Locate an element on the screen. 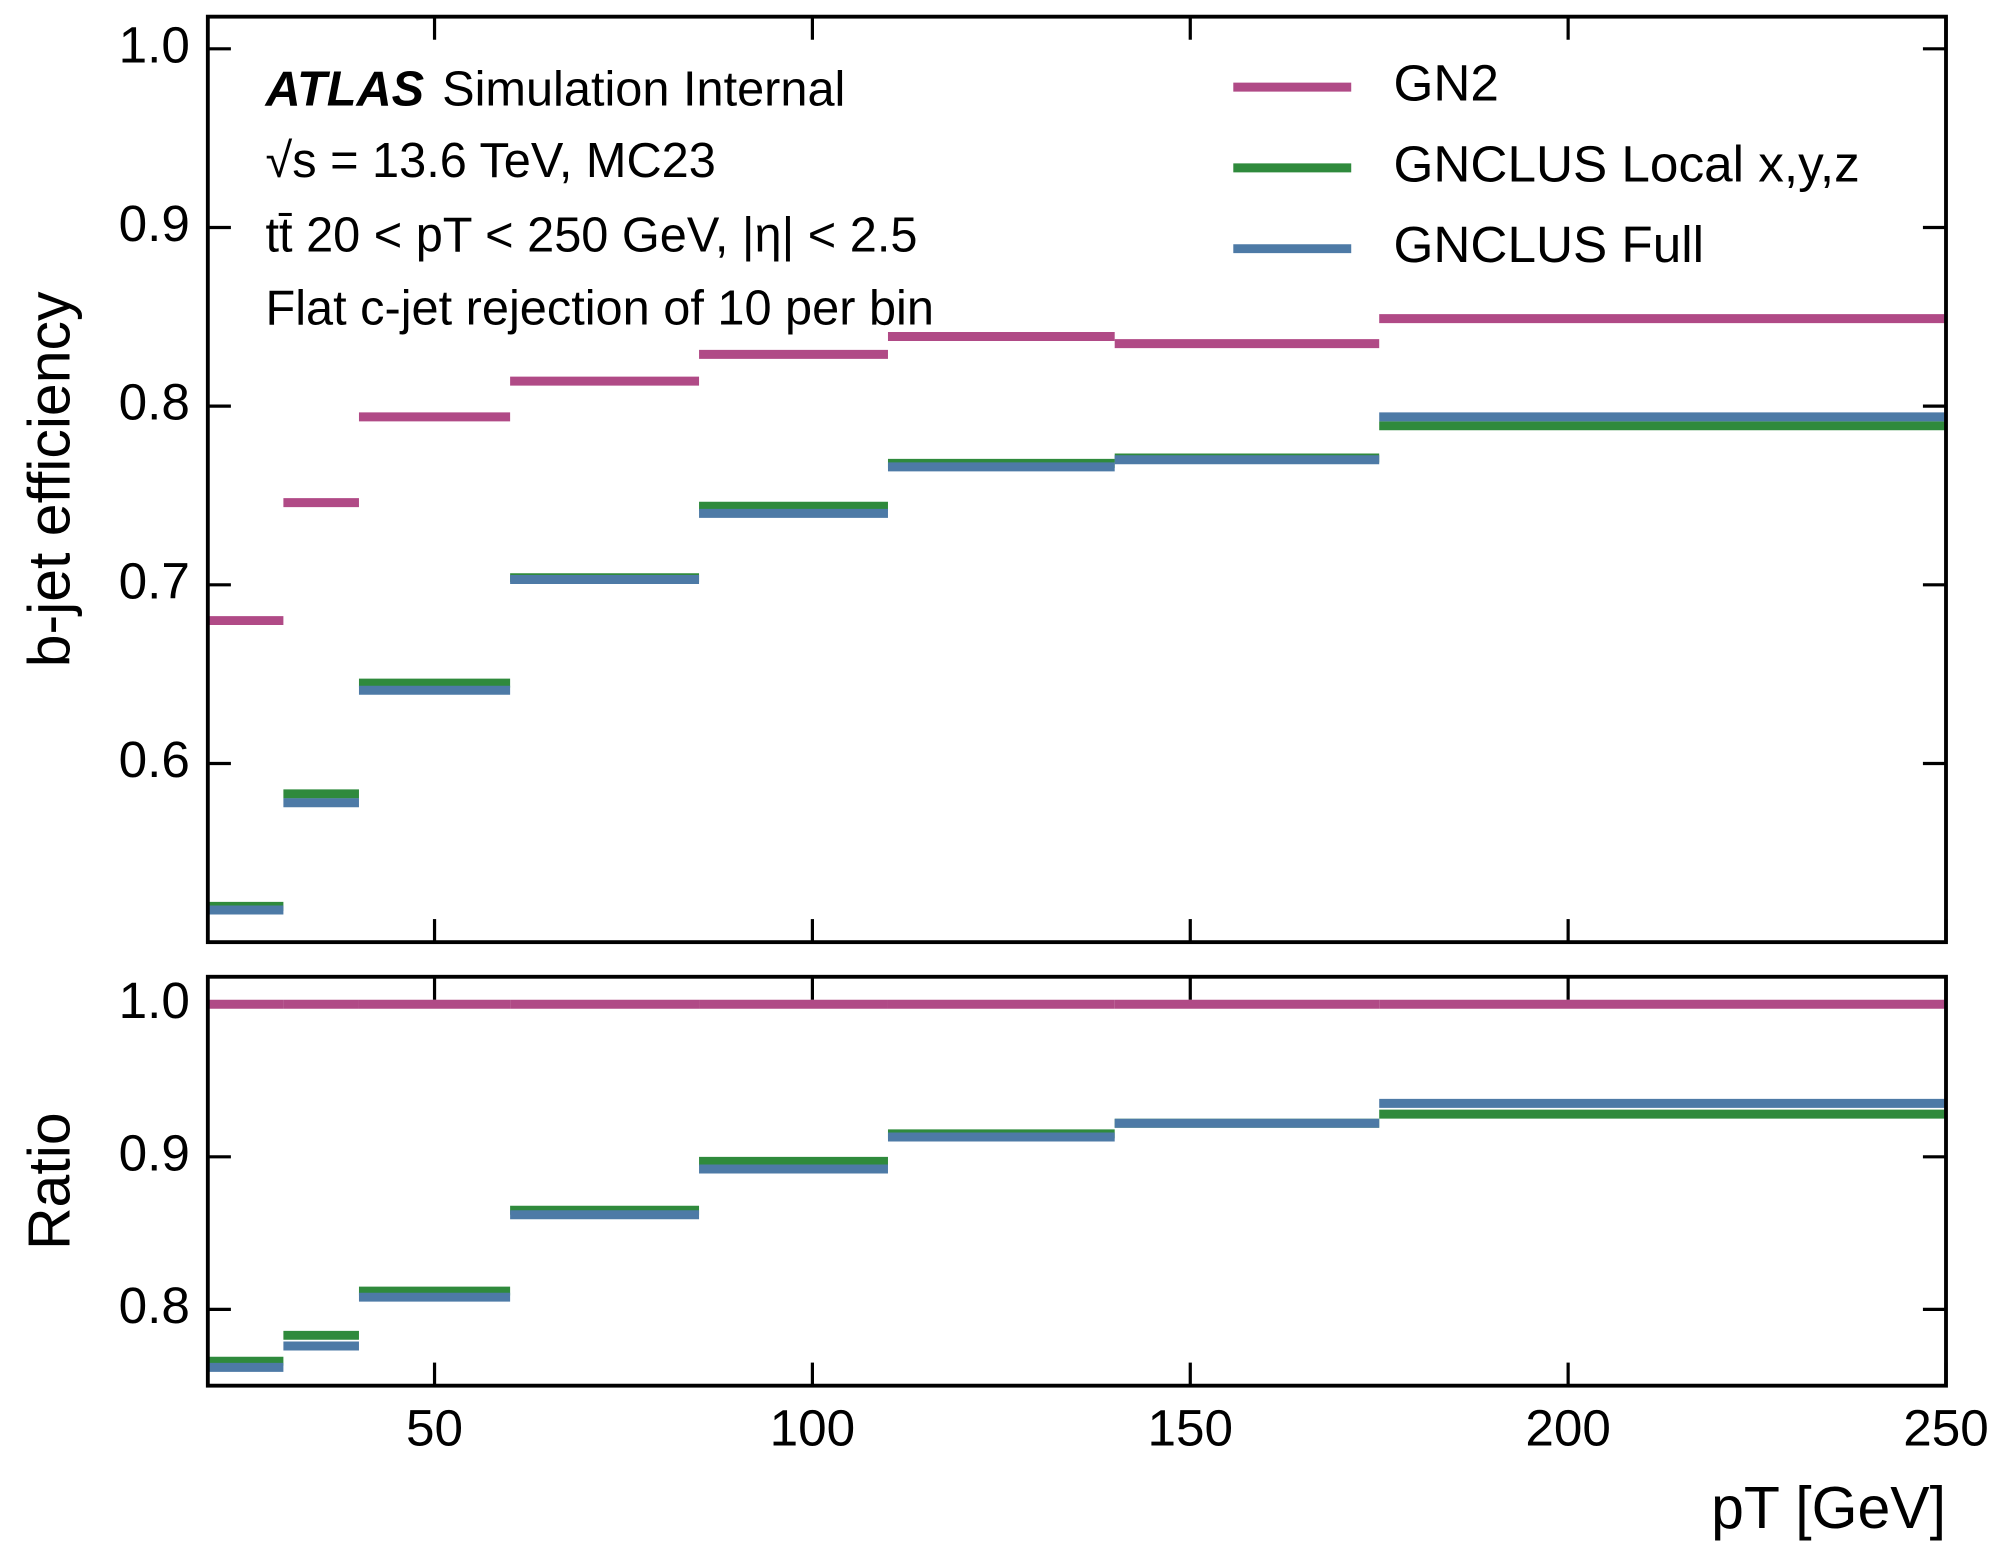 Image resolution: width=2000 pixels, height=1560 pixels. y-axis-label: b-jet efficiency is located at coordinates (50, 479).